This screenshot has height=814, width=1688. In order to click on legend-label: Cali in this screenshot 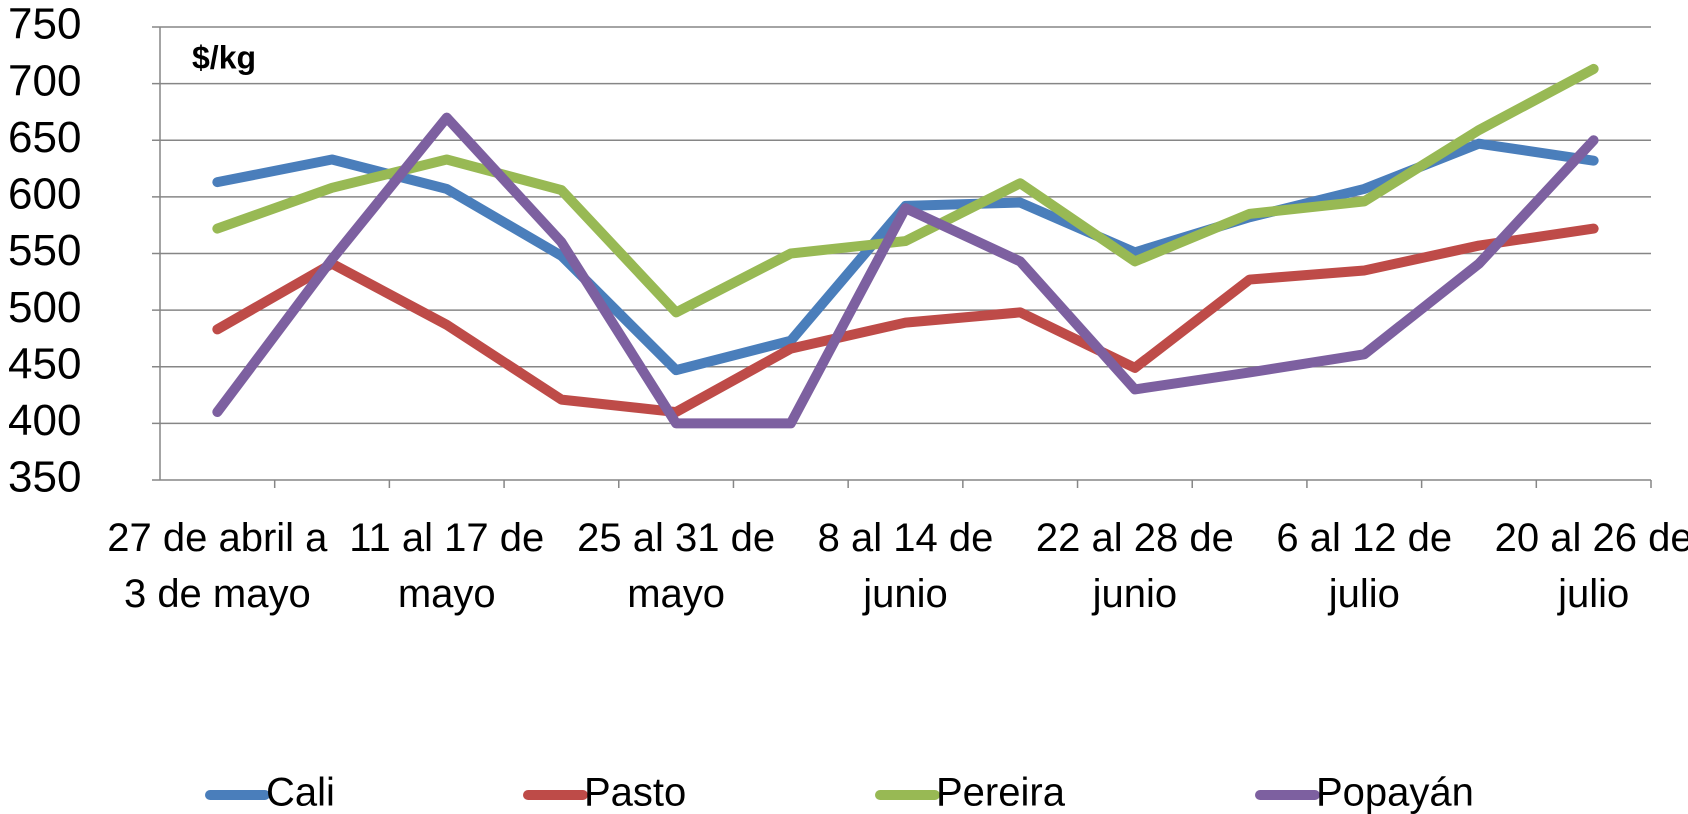, I will do `click(300, 792)`.